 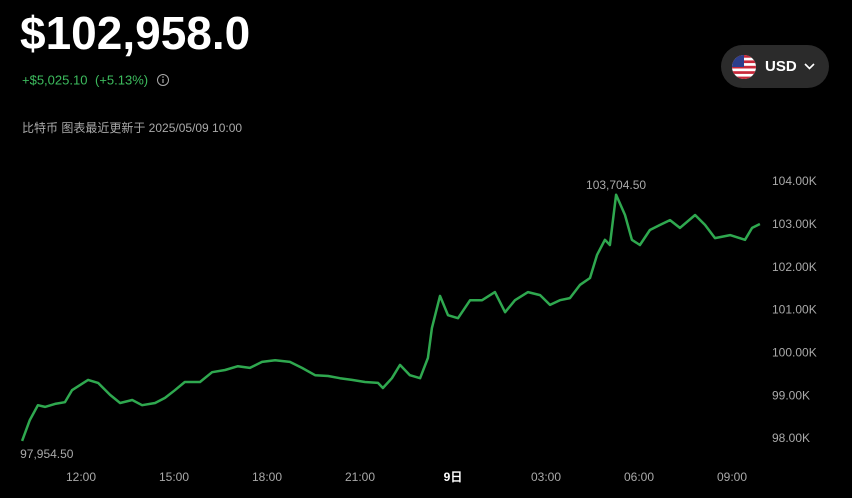 I want to click on y-tick-label: 103.00K, so click(x=794, y=224).